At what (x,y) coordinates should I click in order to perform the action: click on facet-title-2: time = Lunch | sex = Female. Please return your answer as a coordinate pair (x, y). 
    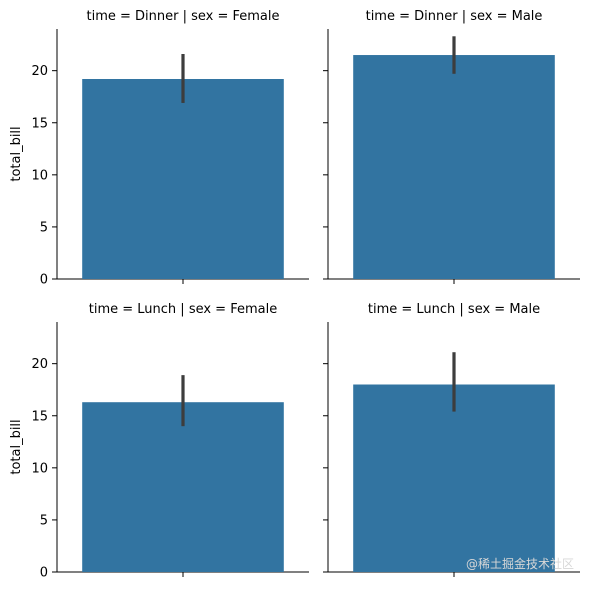
    Looking at the image, I should click on (183, 309).